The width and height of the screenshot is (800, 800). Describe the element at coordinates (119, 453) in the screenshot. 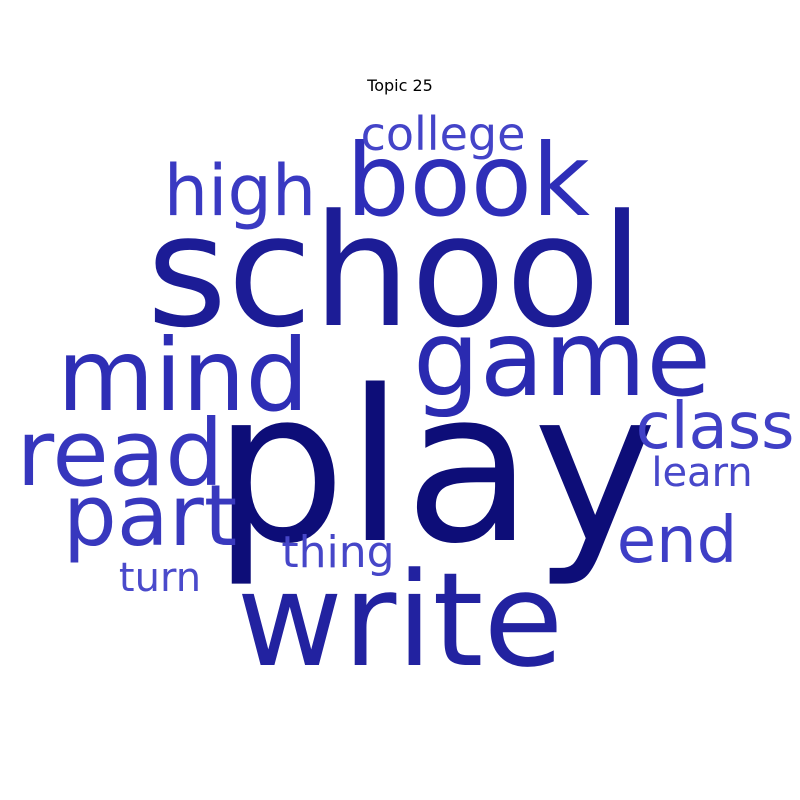

I see `word-read: read` at that location.